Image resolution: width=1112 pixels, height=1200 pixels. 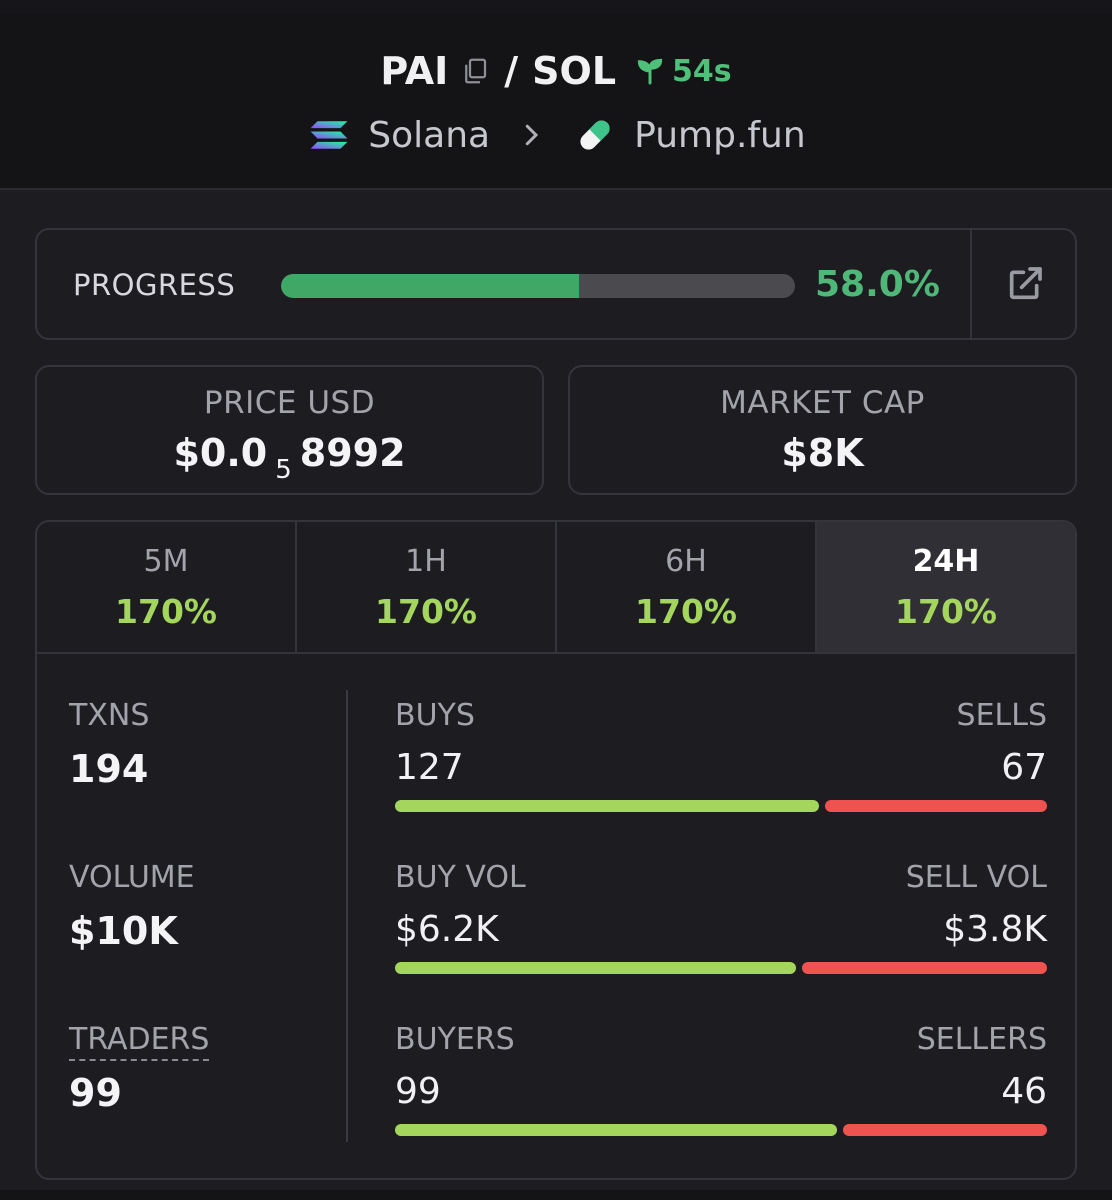 I want to click on volume-label: VOLUME, so click(x=132, y=877).